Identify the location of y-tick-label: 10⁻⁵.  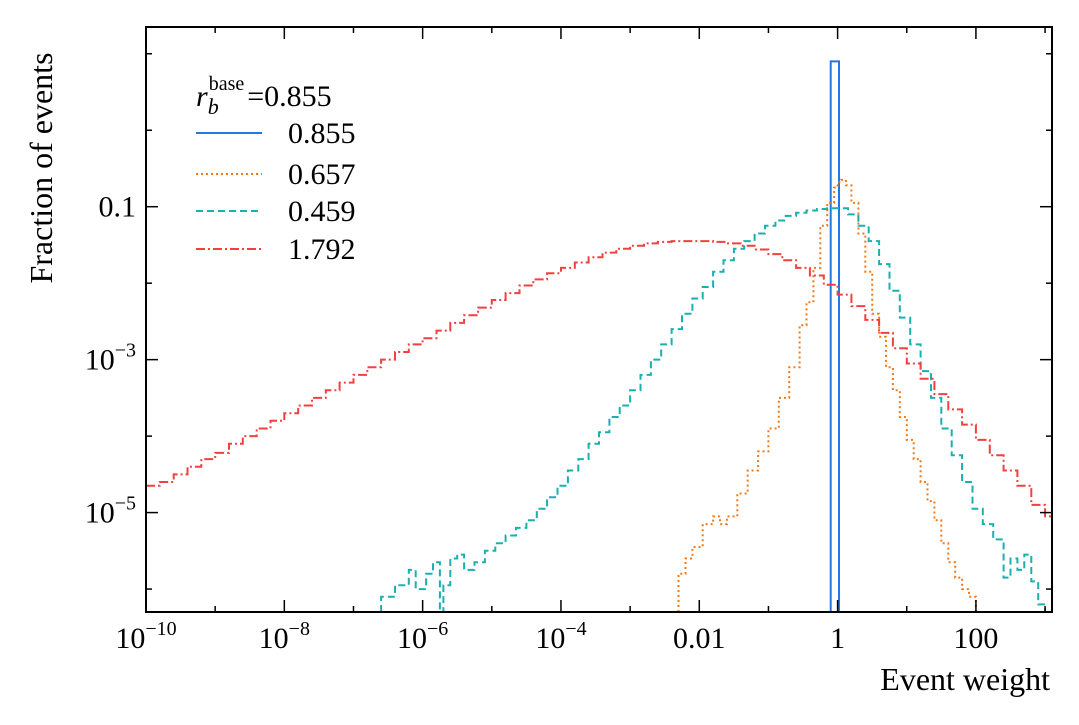
(110, 511).